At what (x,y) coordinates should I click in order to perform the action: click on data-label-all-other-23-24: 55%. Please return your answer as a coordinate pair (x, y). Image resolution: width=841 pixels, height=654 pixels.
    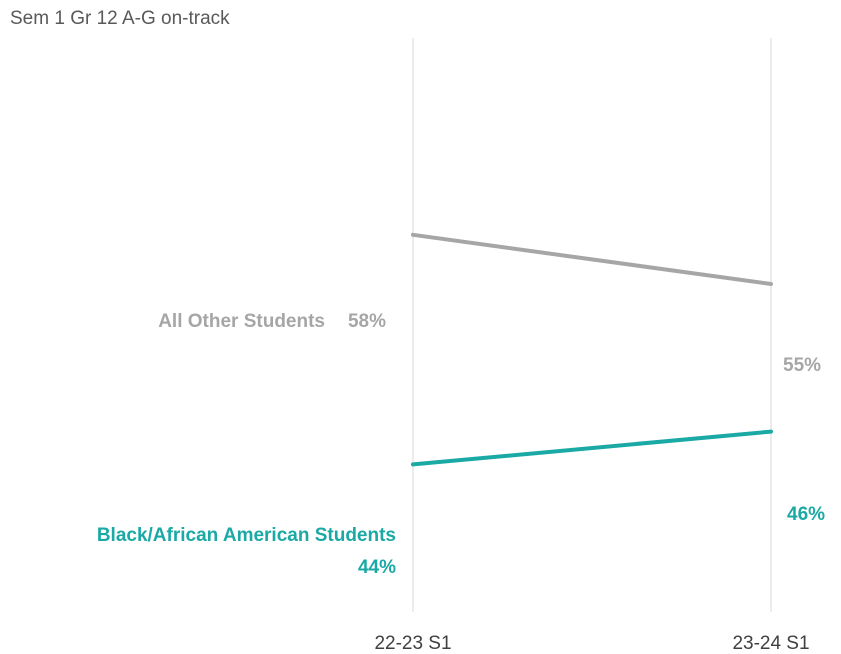
    Looking at the image, I should click on (802, 365).